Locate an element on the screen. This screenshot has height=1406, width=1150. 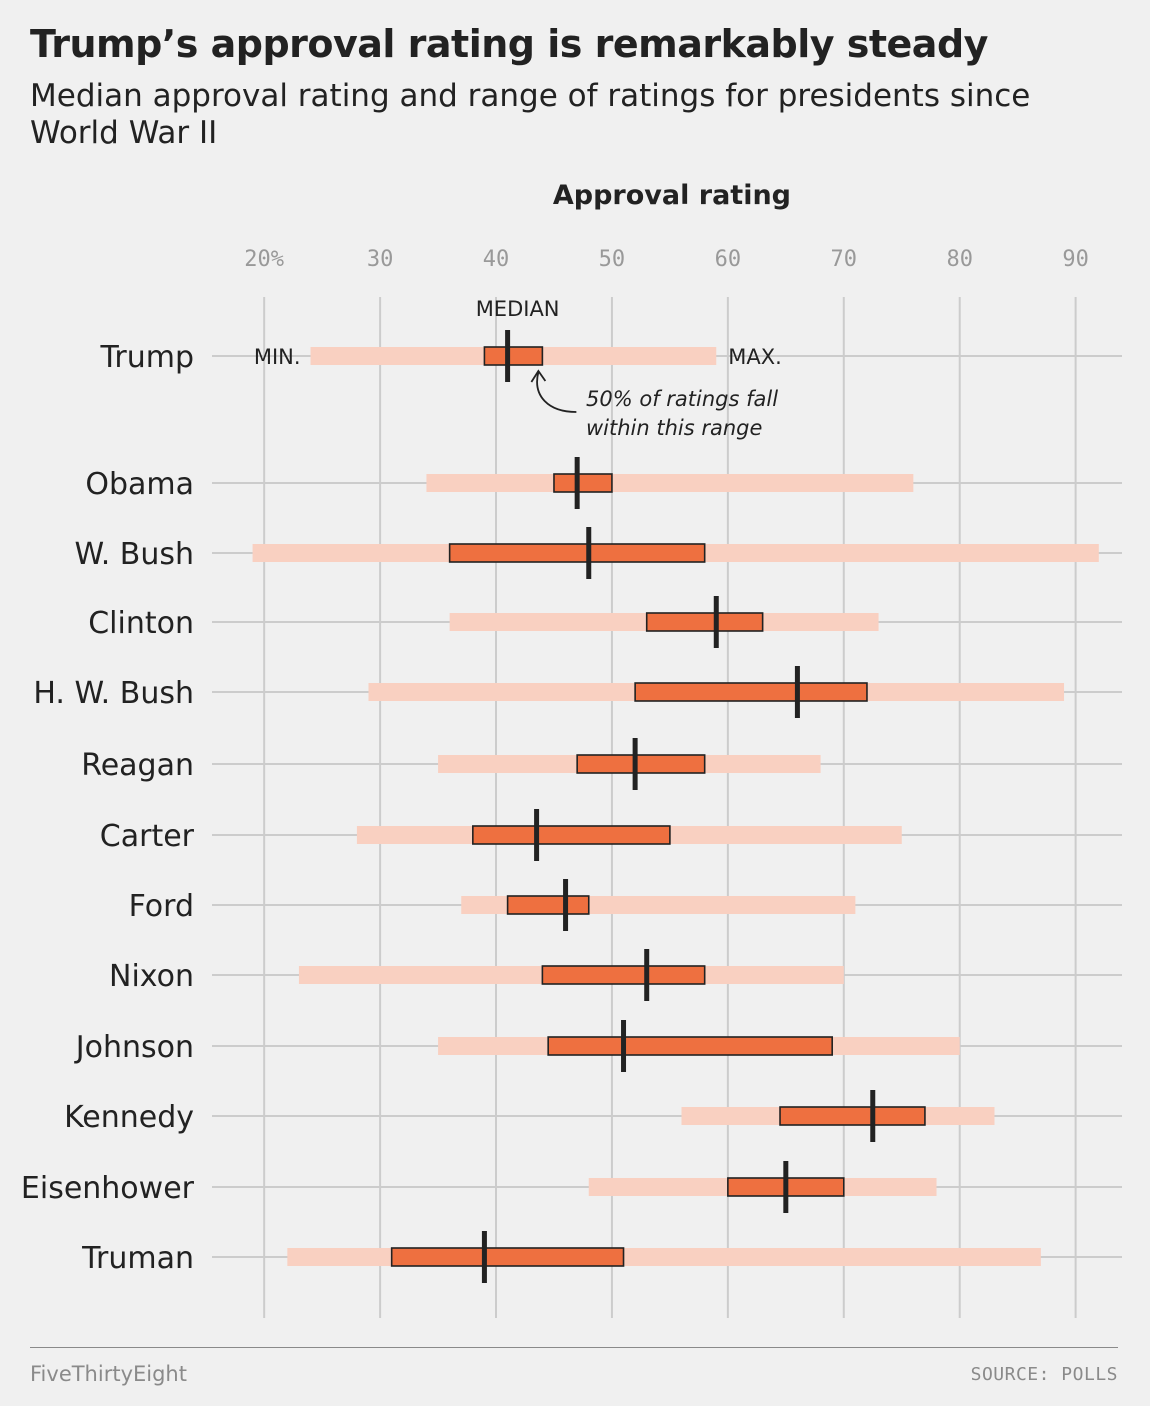
president-label-johnson: Johnson is located at coordinates (134, 1047).